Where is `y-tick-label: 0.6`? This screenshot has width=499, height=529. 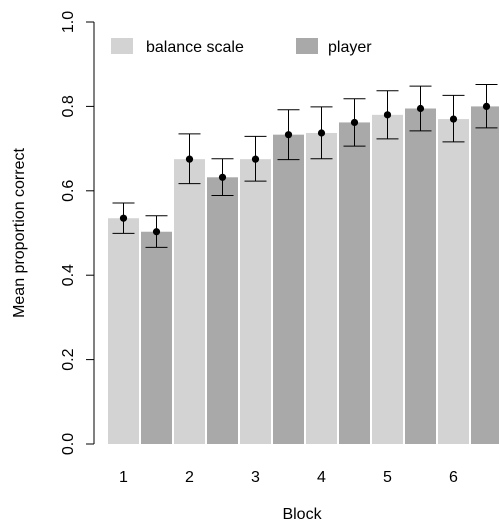
y-tick-label: 0.6 is located at coordinates (68, 191).